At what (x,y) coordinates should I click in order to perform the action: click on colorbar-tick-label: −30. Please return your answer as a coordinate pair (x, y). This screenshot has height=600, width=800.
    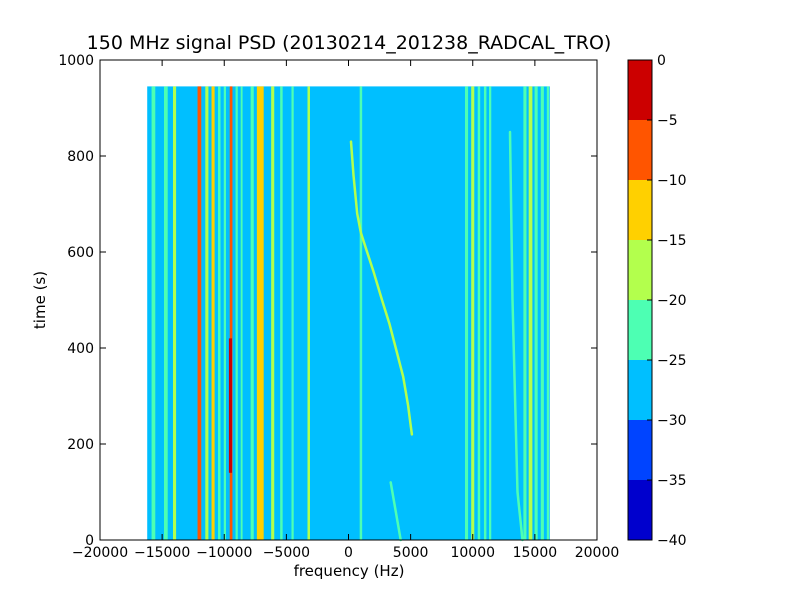
    Looking at the image, I should click on (672, 421).